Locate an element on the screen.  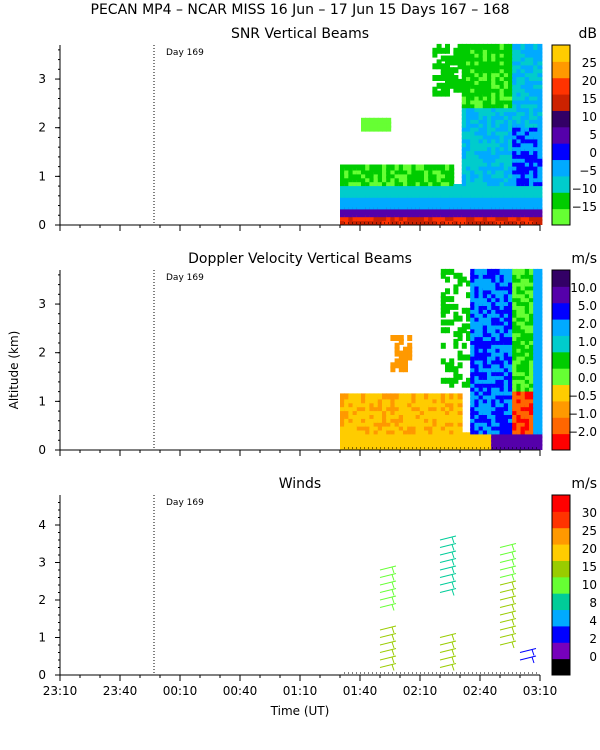
y-tick-label: 3 is located at coordinates (42, 79).